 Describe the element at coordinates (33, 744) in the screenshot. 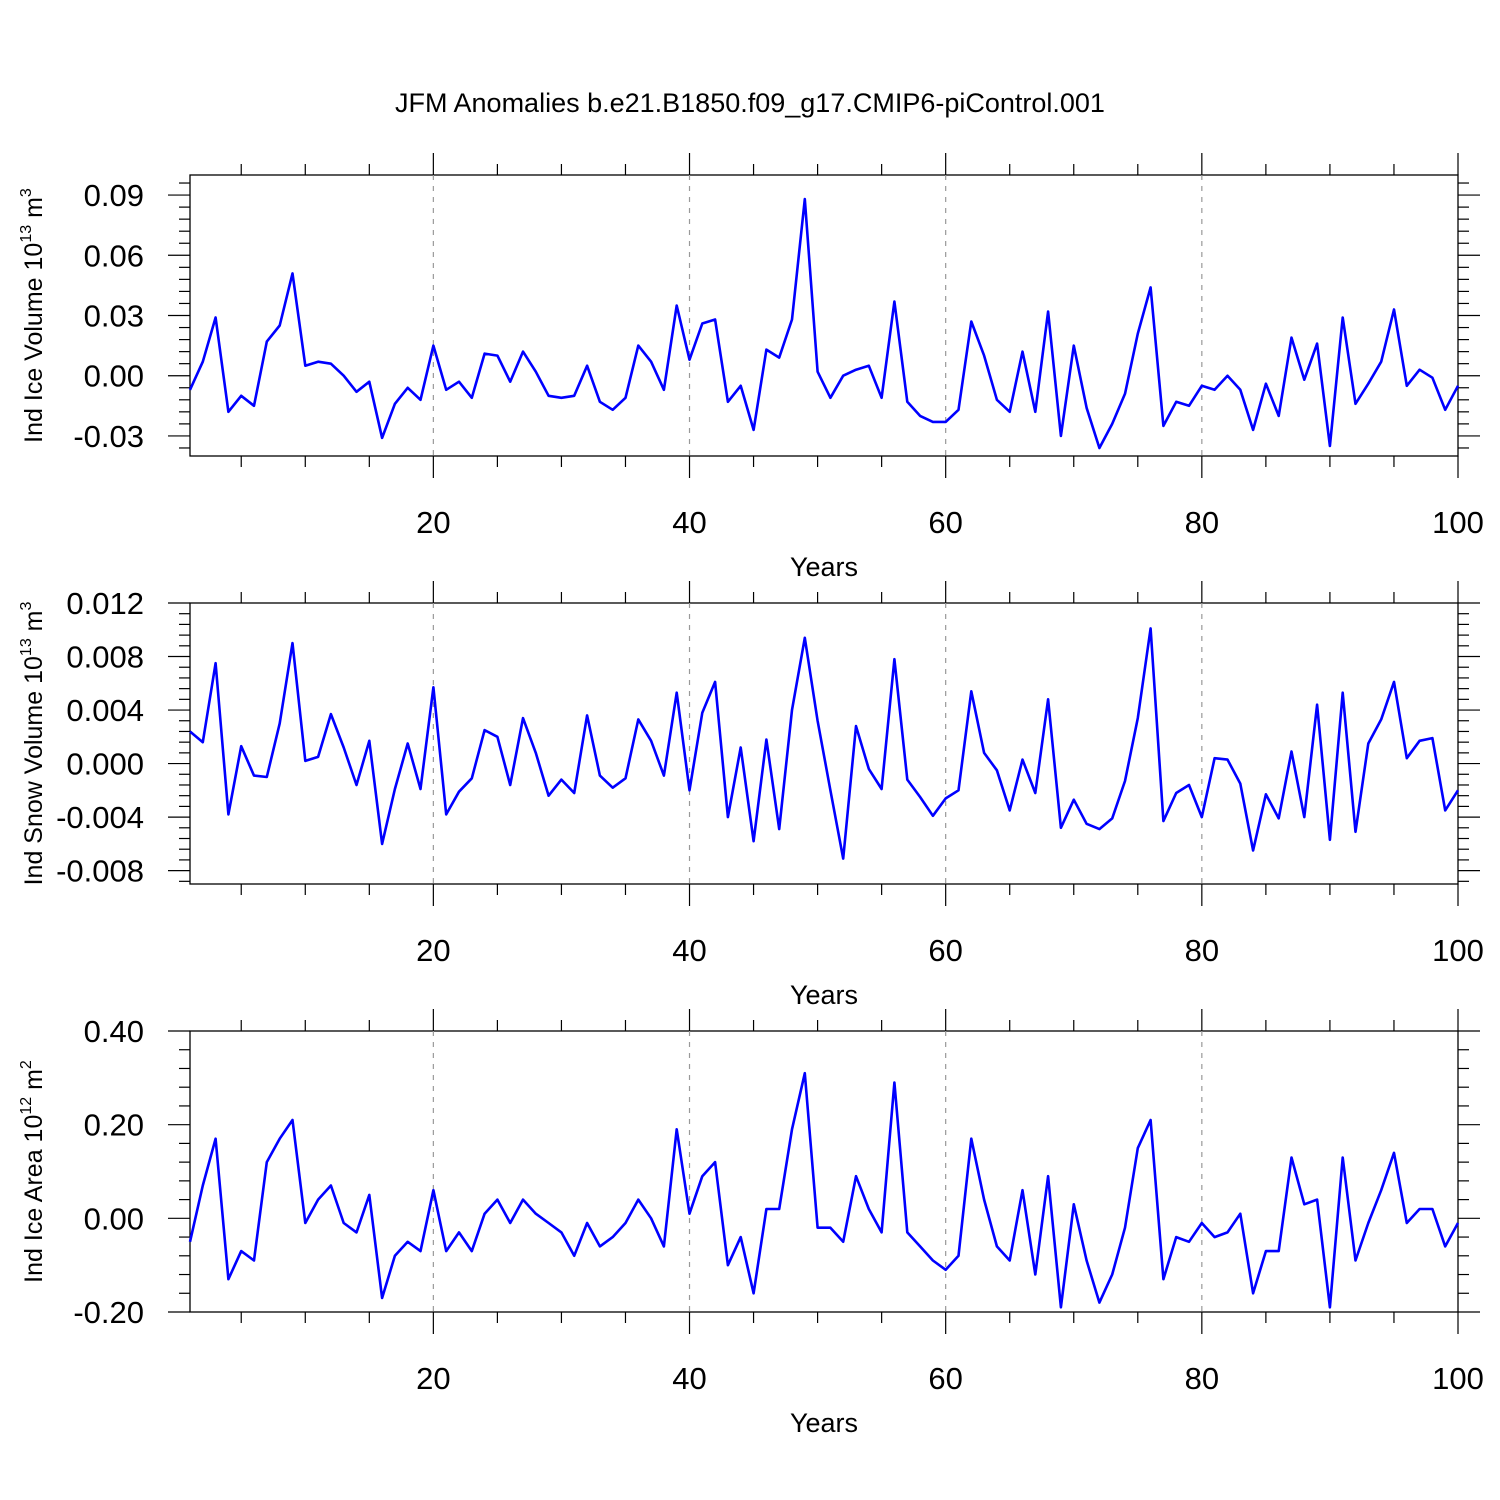

I see `y-axis-label: Ind Snow Volume 1013 m3` at that location.